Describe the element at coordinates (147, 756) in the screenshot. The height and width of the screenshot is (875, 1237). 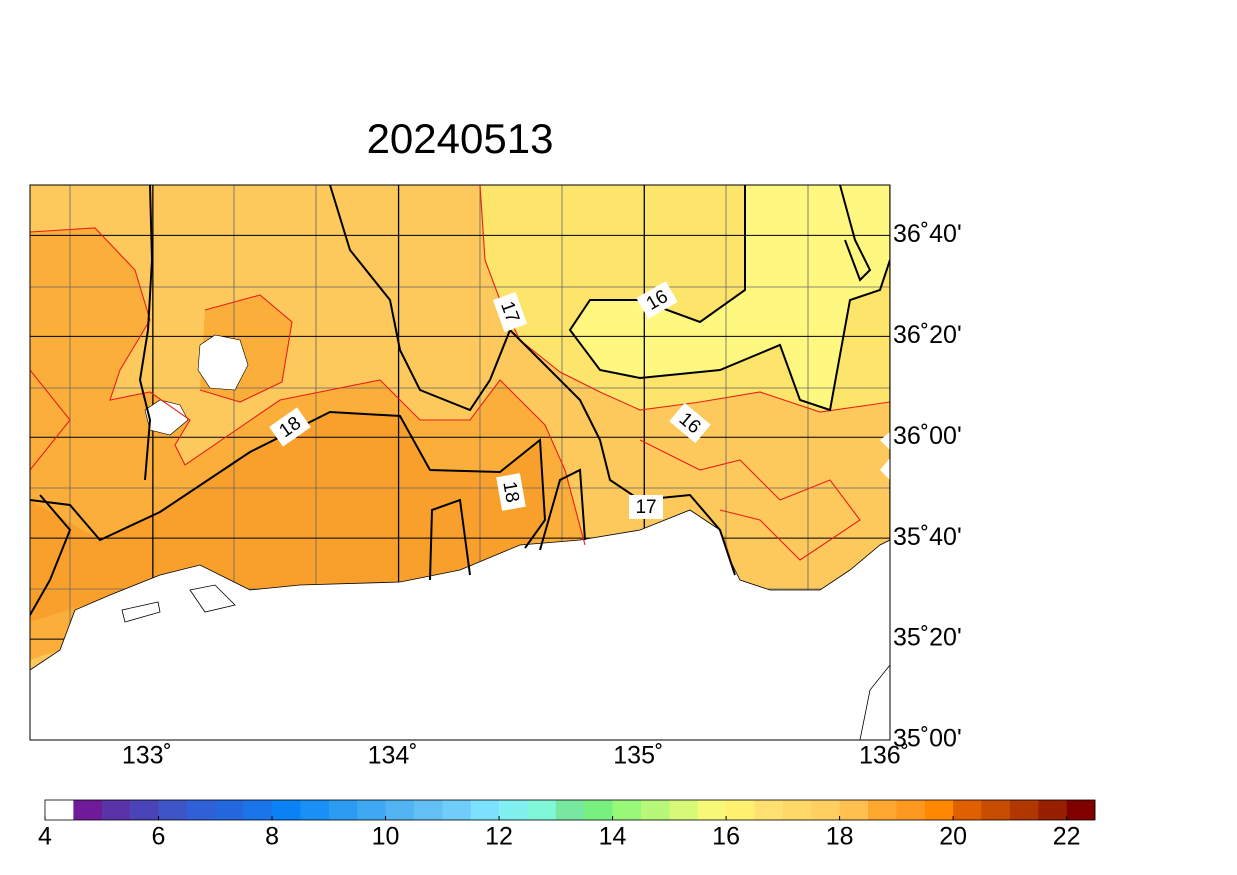
I see `lon-tick-label: 133˚` at that location.